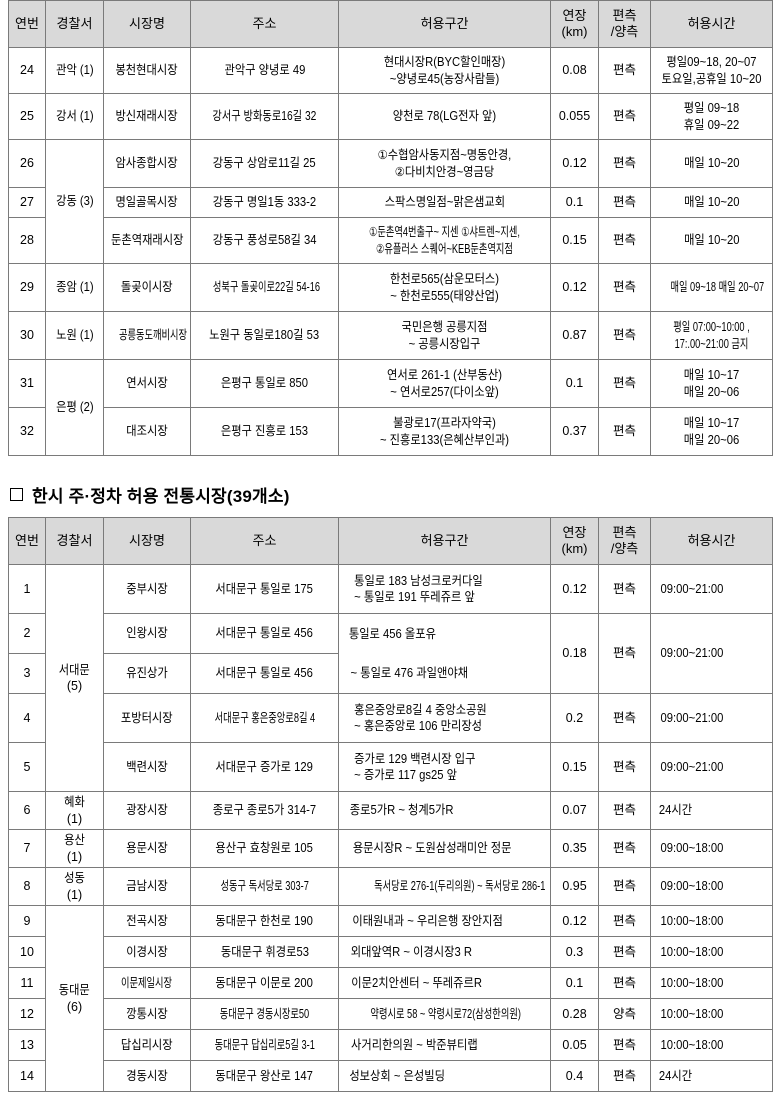  Describe the element at coordinates (147, 1076) in the screenshot. I see `cell-market: 경동시장` at that location.